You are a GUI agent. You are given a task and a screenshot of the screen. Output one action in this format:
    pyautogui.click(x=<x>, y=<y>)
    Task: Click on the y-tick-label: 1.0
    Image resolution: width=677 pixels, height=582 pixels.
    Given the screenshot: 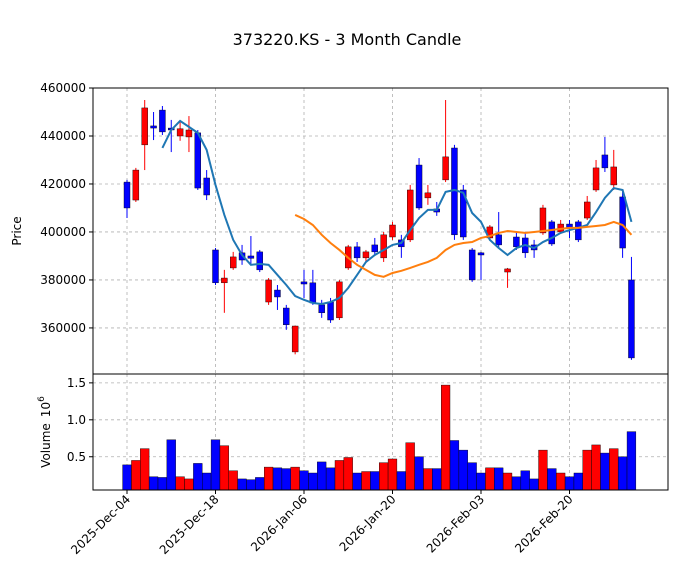 What is the action you would take?
    pyautogui.click(x=76, y=420)
    